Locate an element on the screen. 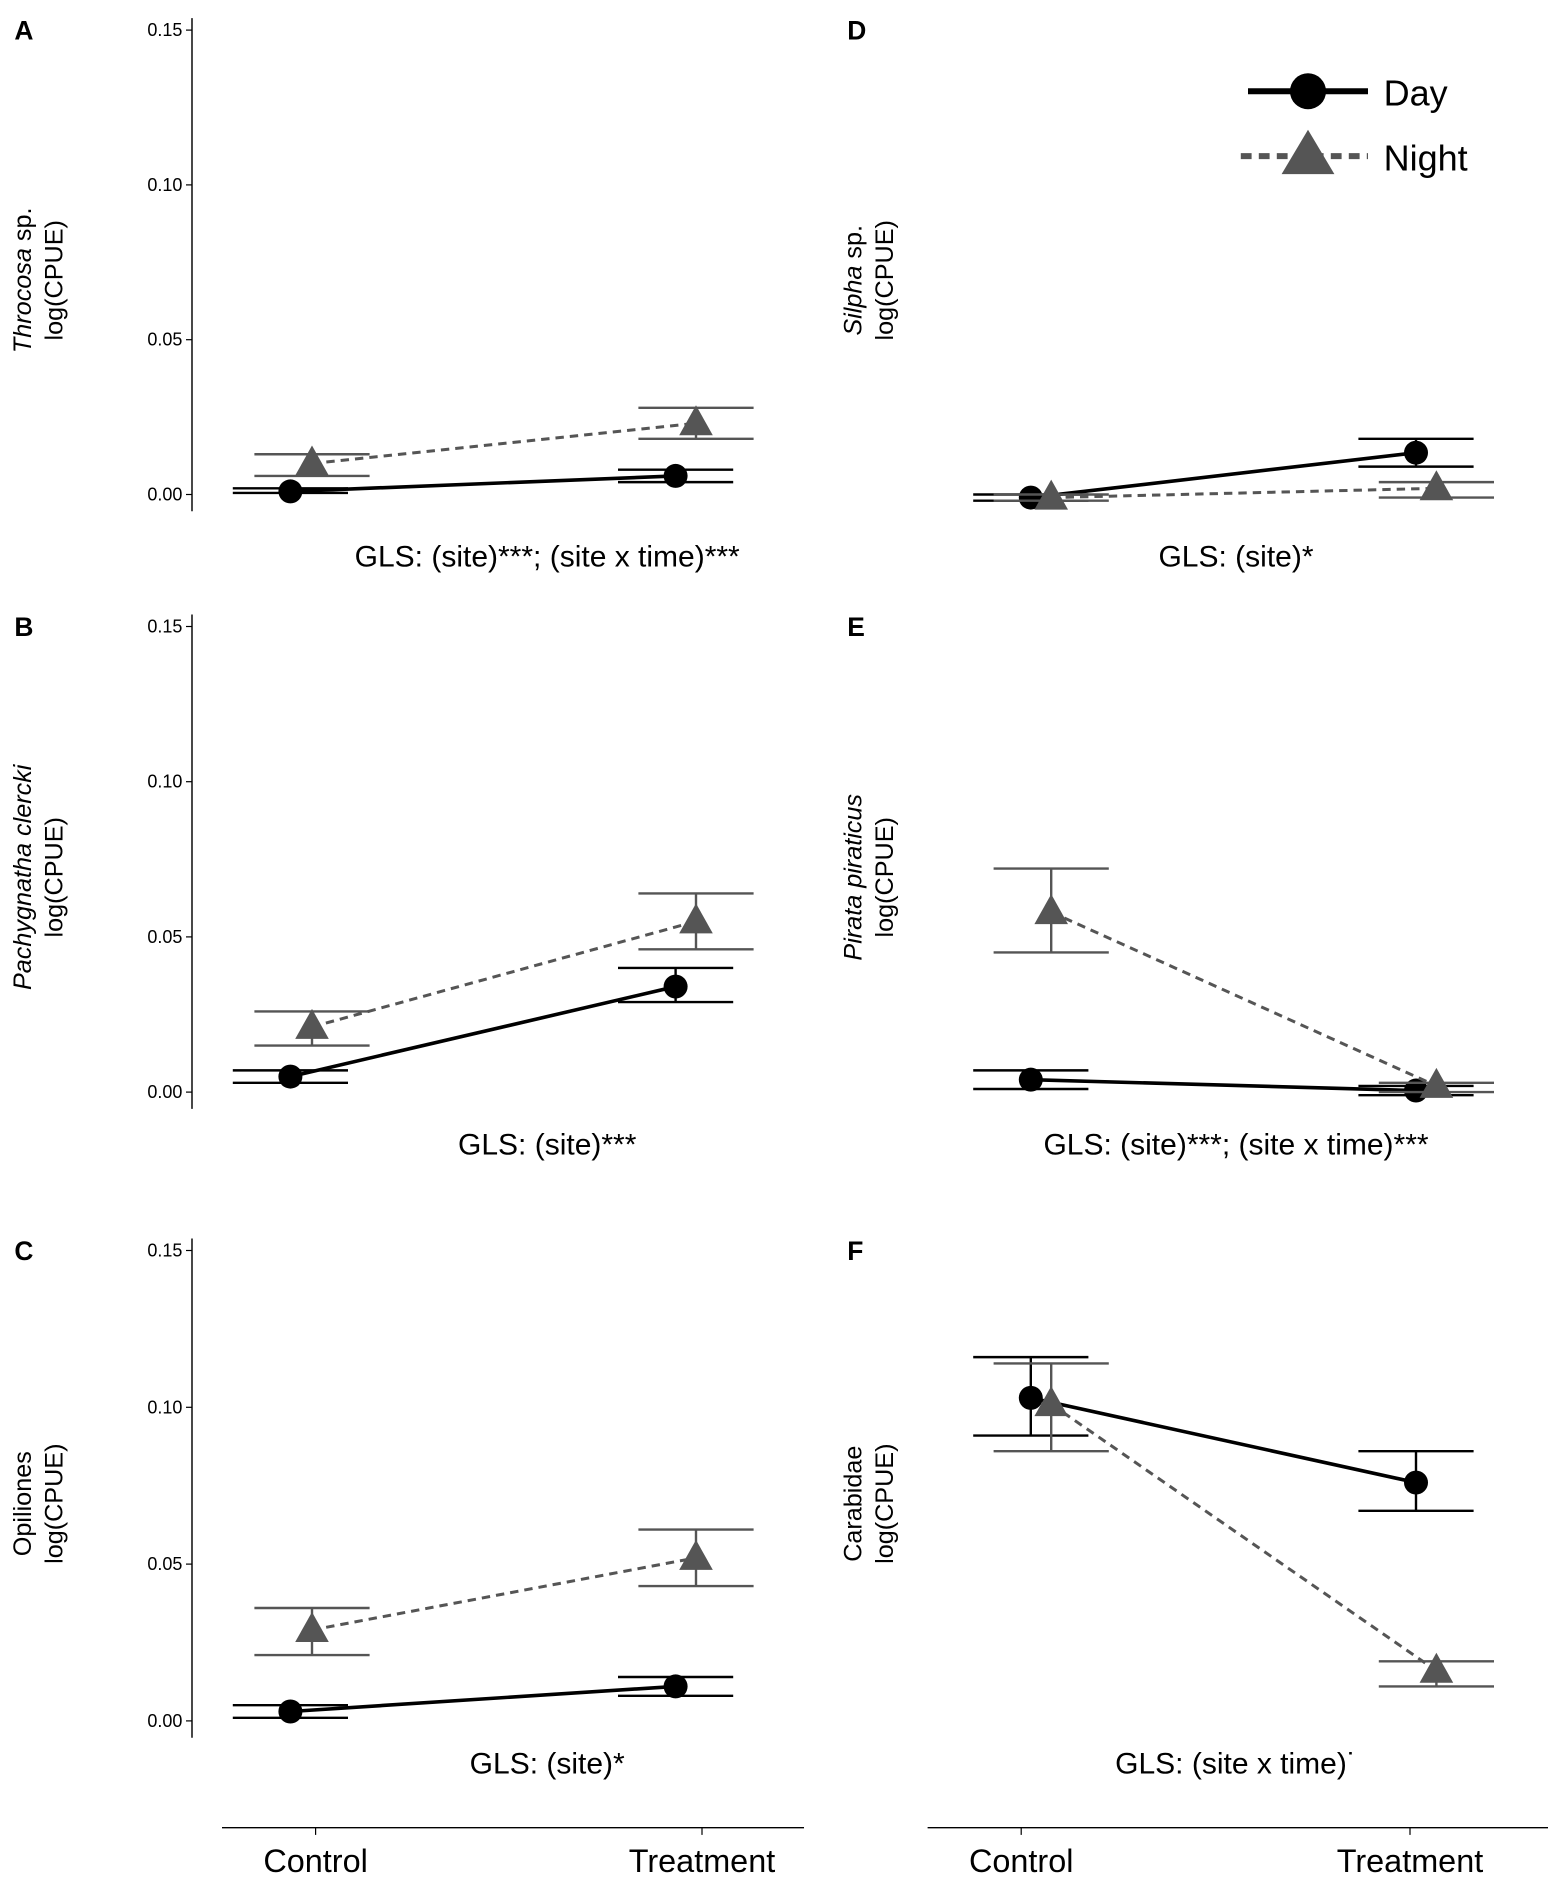 This screenshot has height=1883, width=1548. panel-letter: E is located at coordinates (856, 627).